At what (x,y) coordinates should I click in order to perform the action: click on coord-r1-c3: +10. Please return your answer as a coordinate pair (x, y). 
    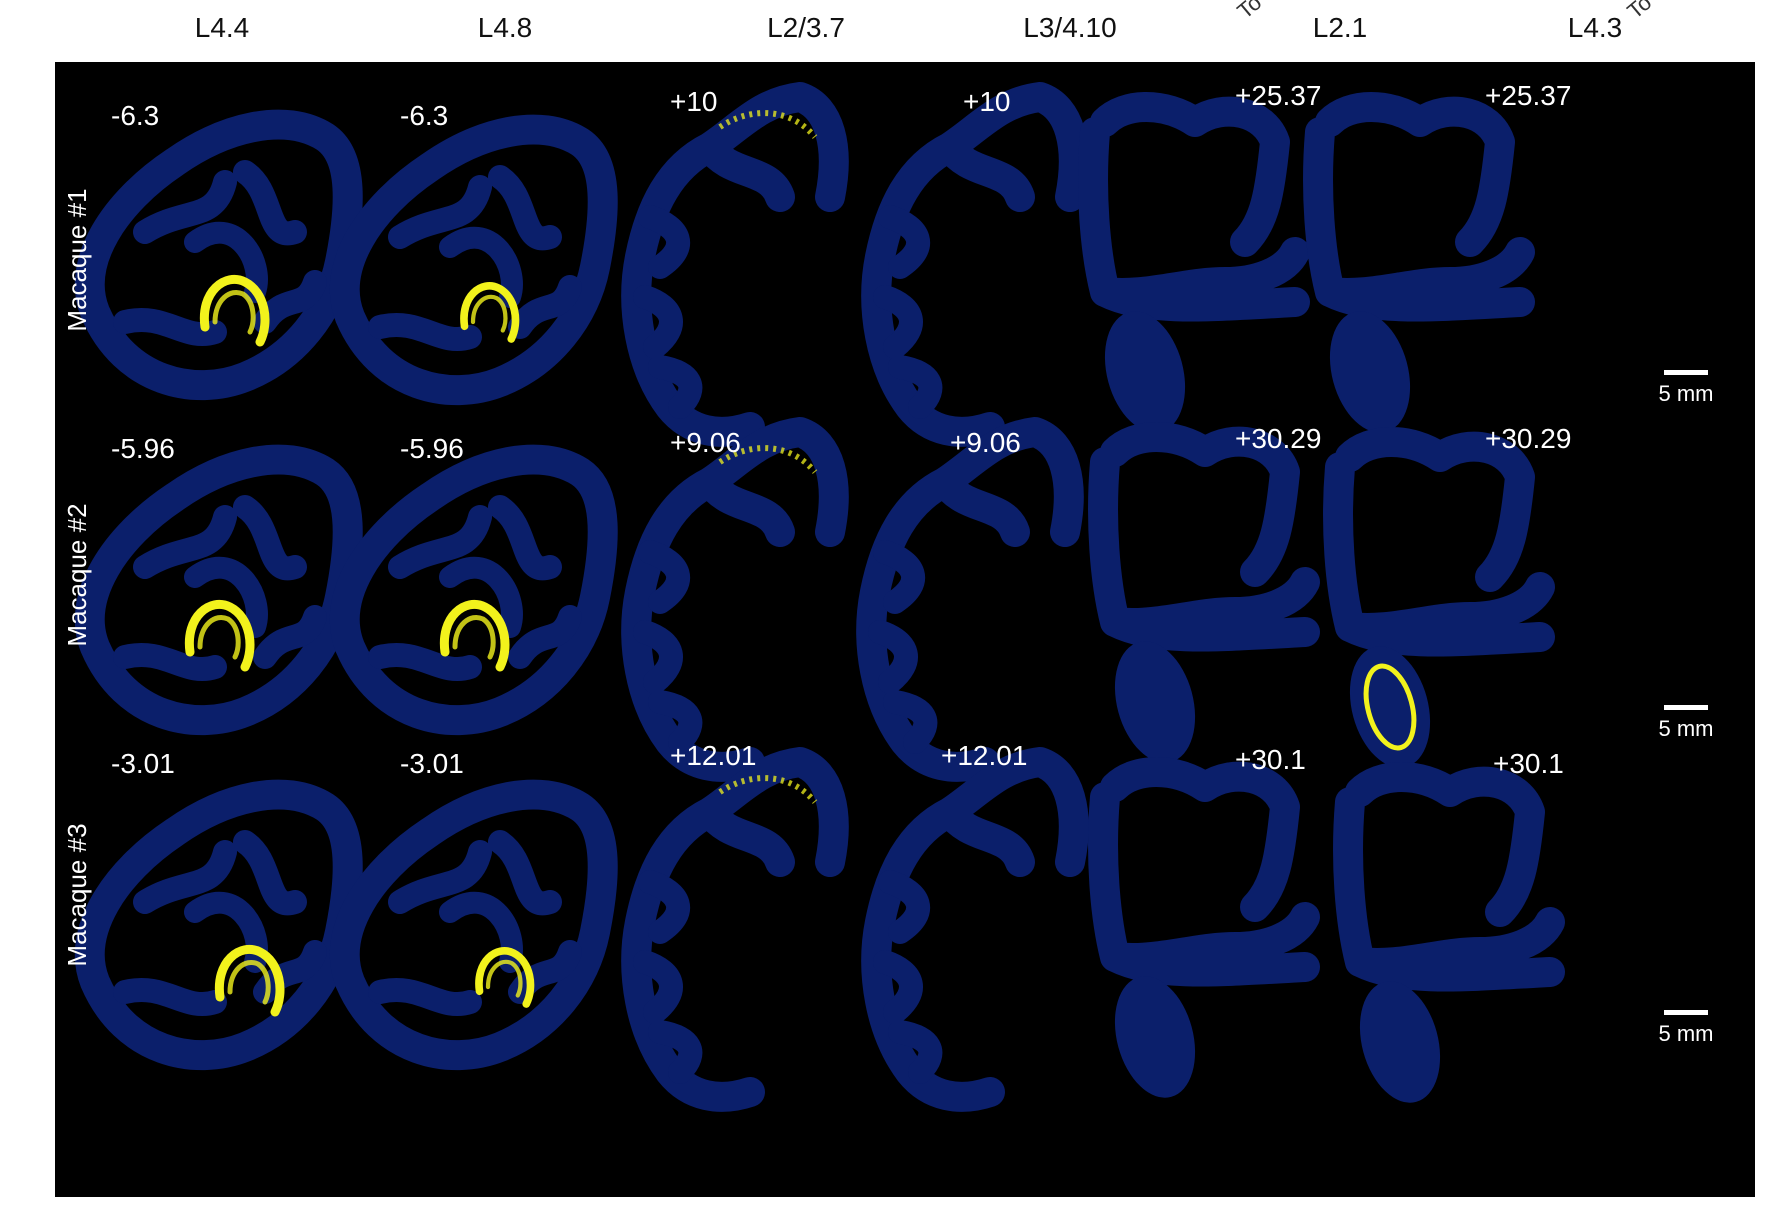
    Looking at the image, I should click on (694, 101).